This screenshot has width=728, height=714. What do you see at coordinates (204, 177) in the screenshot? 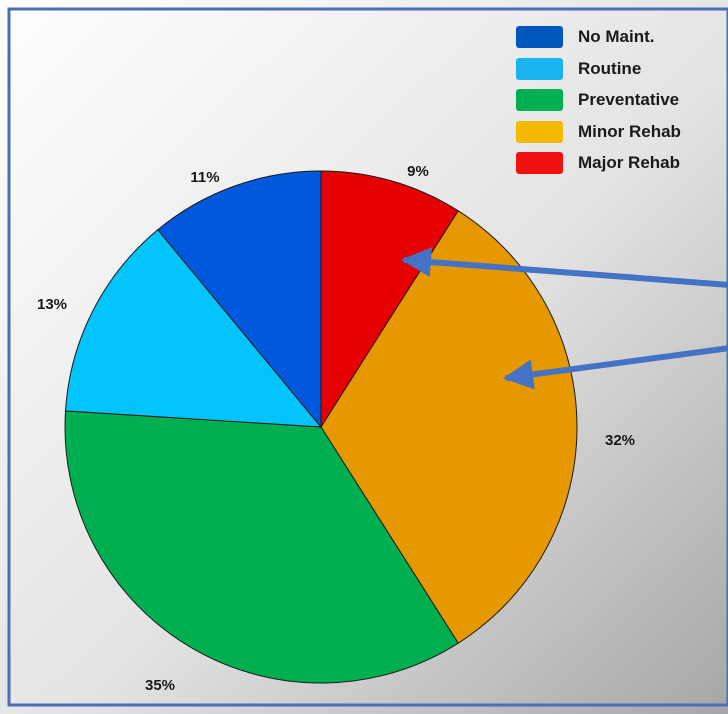
I see `value-label-no-maint: 11%` at bounding box center [204, 177].